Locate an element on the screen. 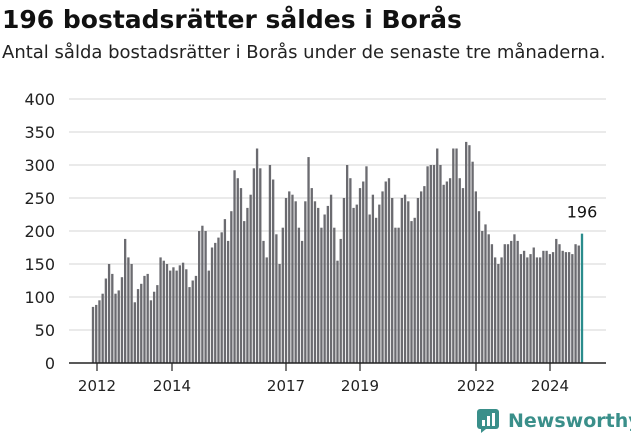  bar-highlight is located at coordinates (582, 298).